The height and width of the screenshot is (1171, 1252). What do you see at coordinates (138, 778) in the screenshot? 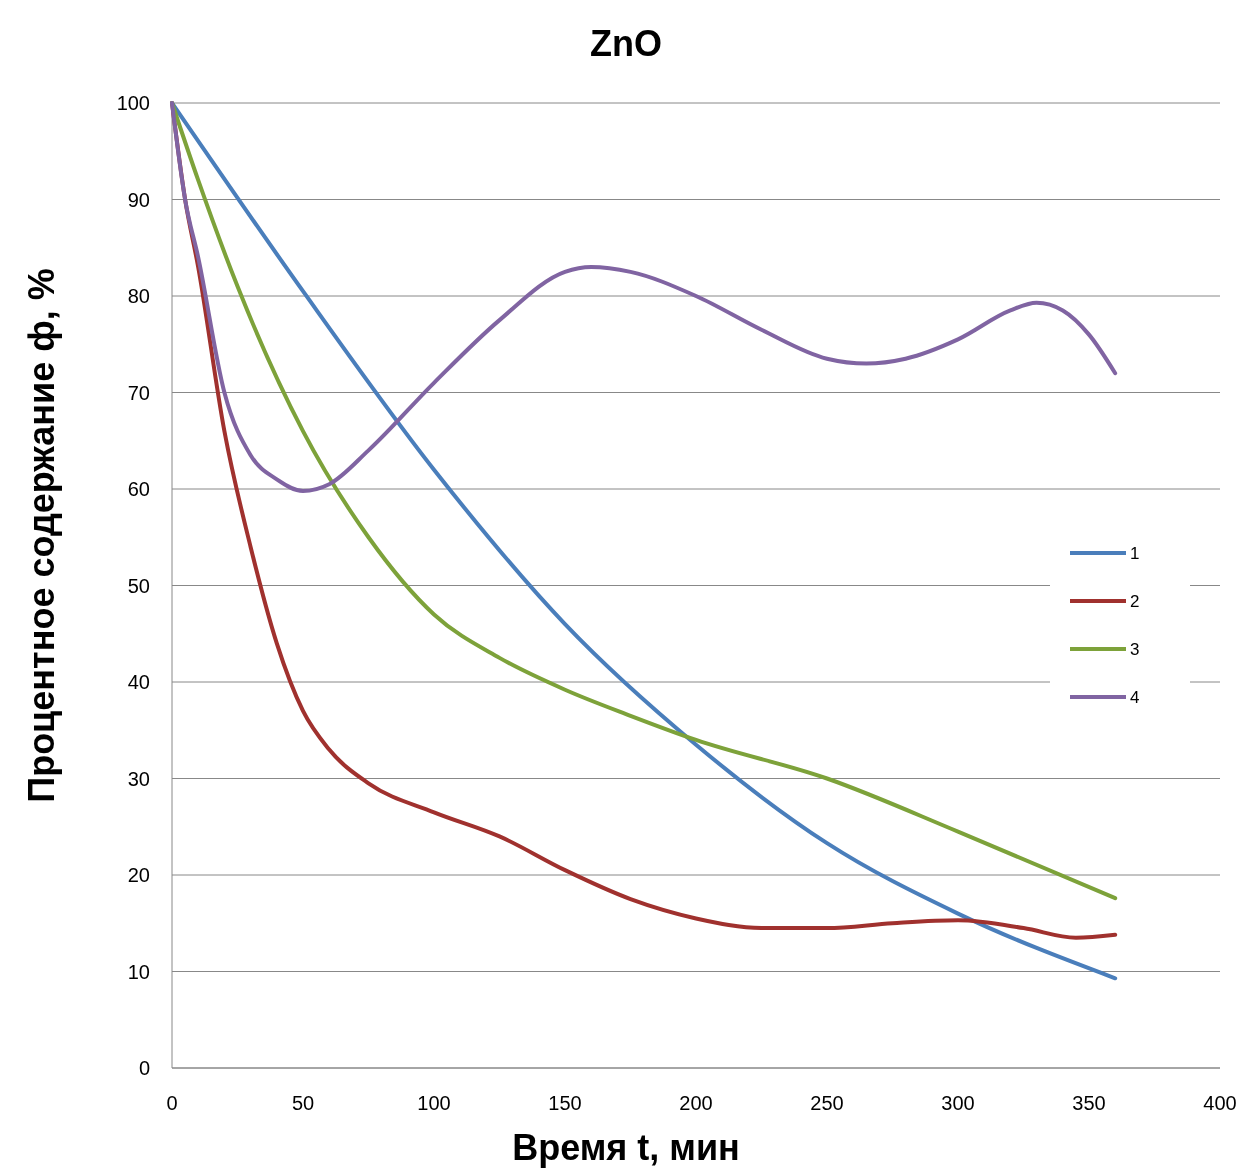
I see `y-tick-label: 30` at bounding box center [138, 778].